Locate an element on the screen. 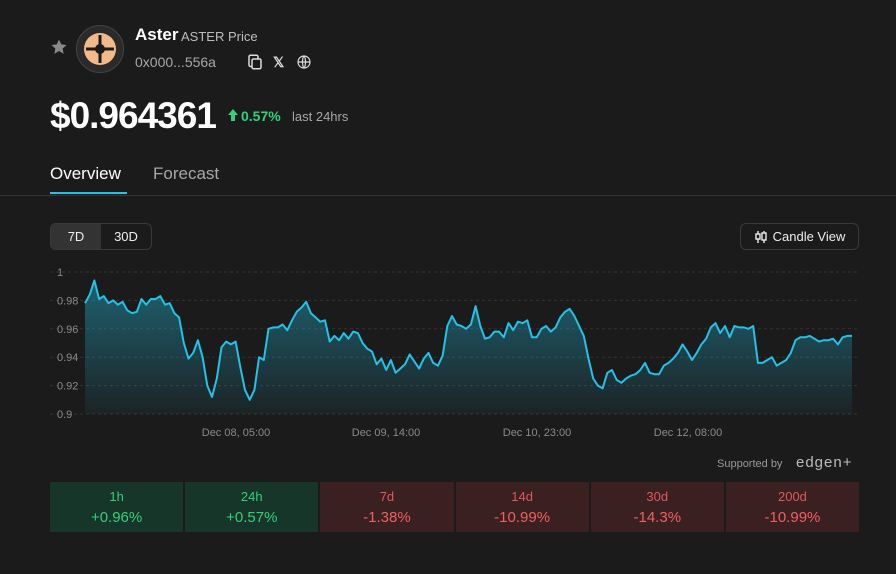 Image resolution: width=896 pixels, height=574 pixels. range-selector: 7D 30D is located at coordinates (101, 236).